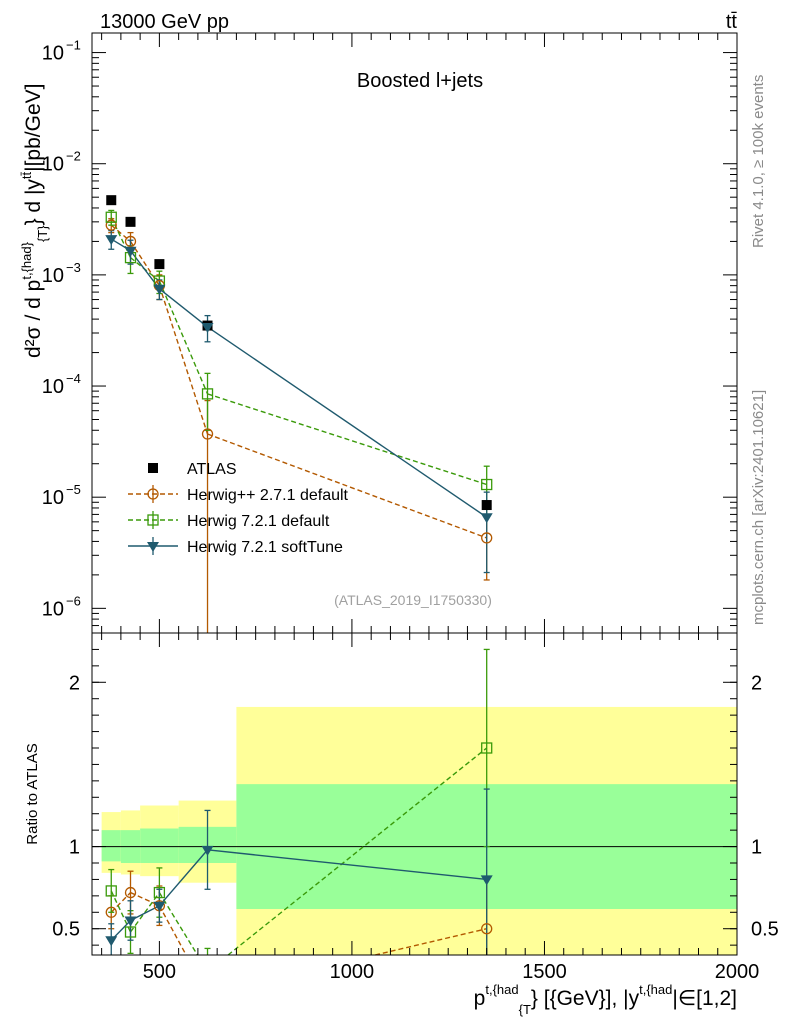 The image size is (786, 1024). I want to click on main-ytick-label-3: 10, so click(53, 276).